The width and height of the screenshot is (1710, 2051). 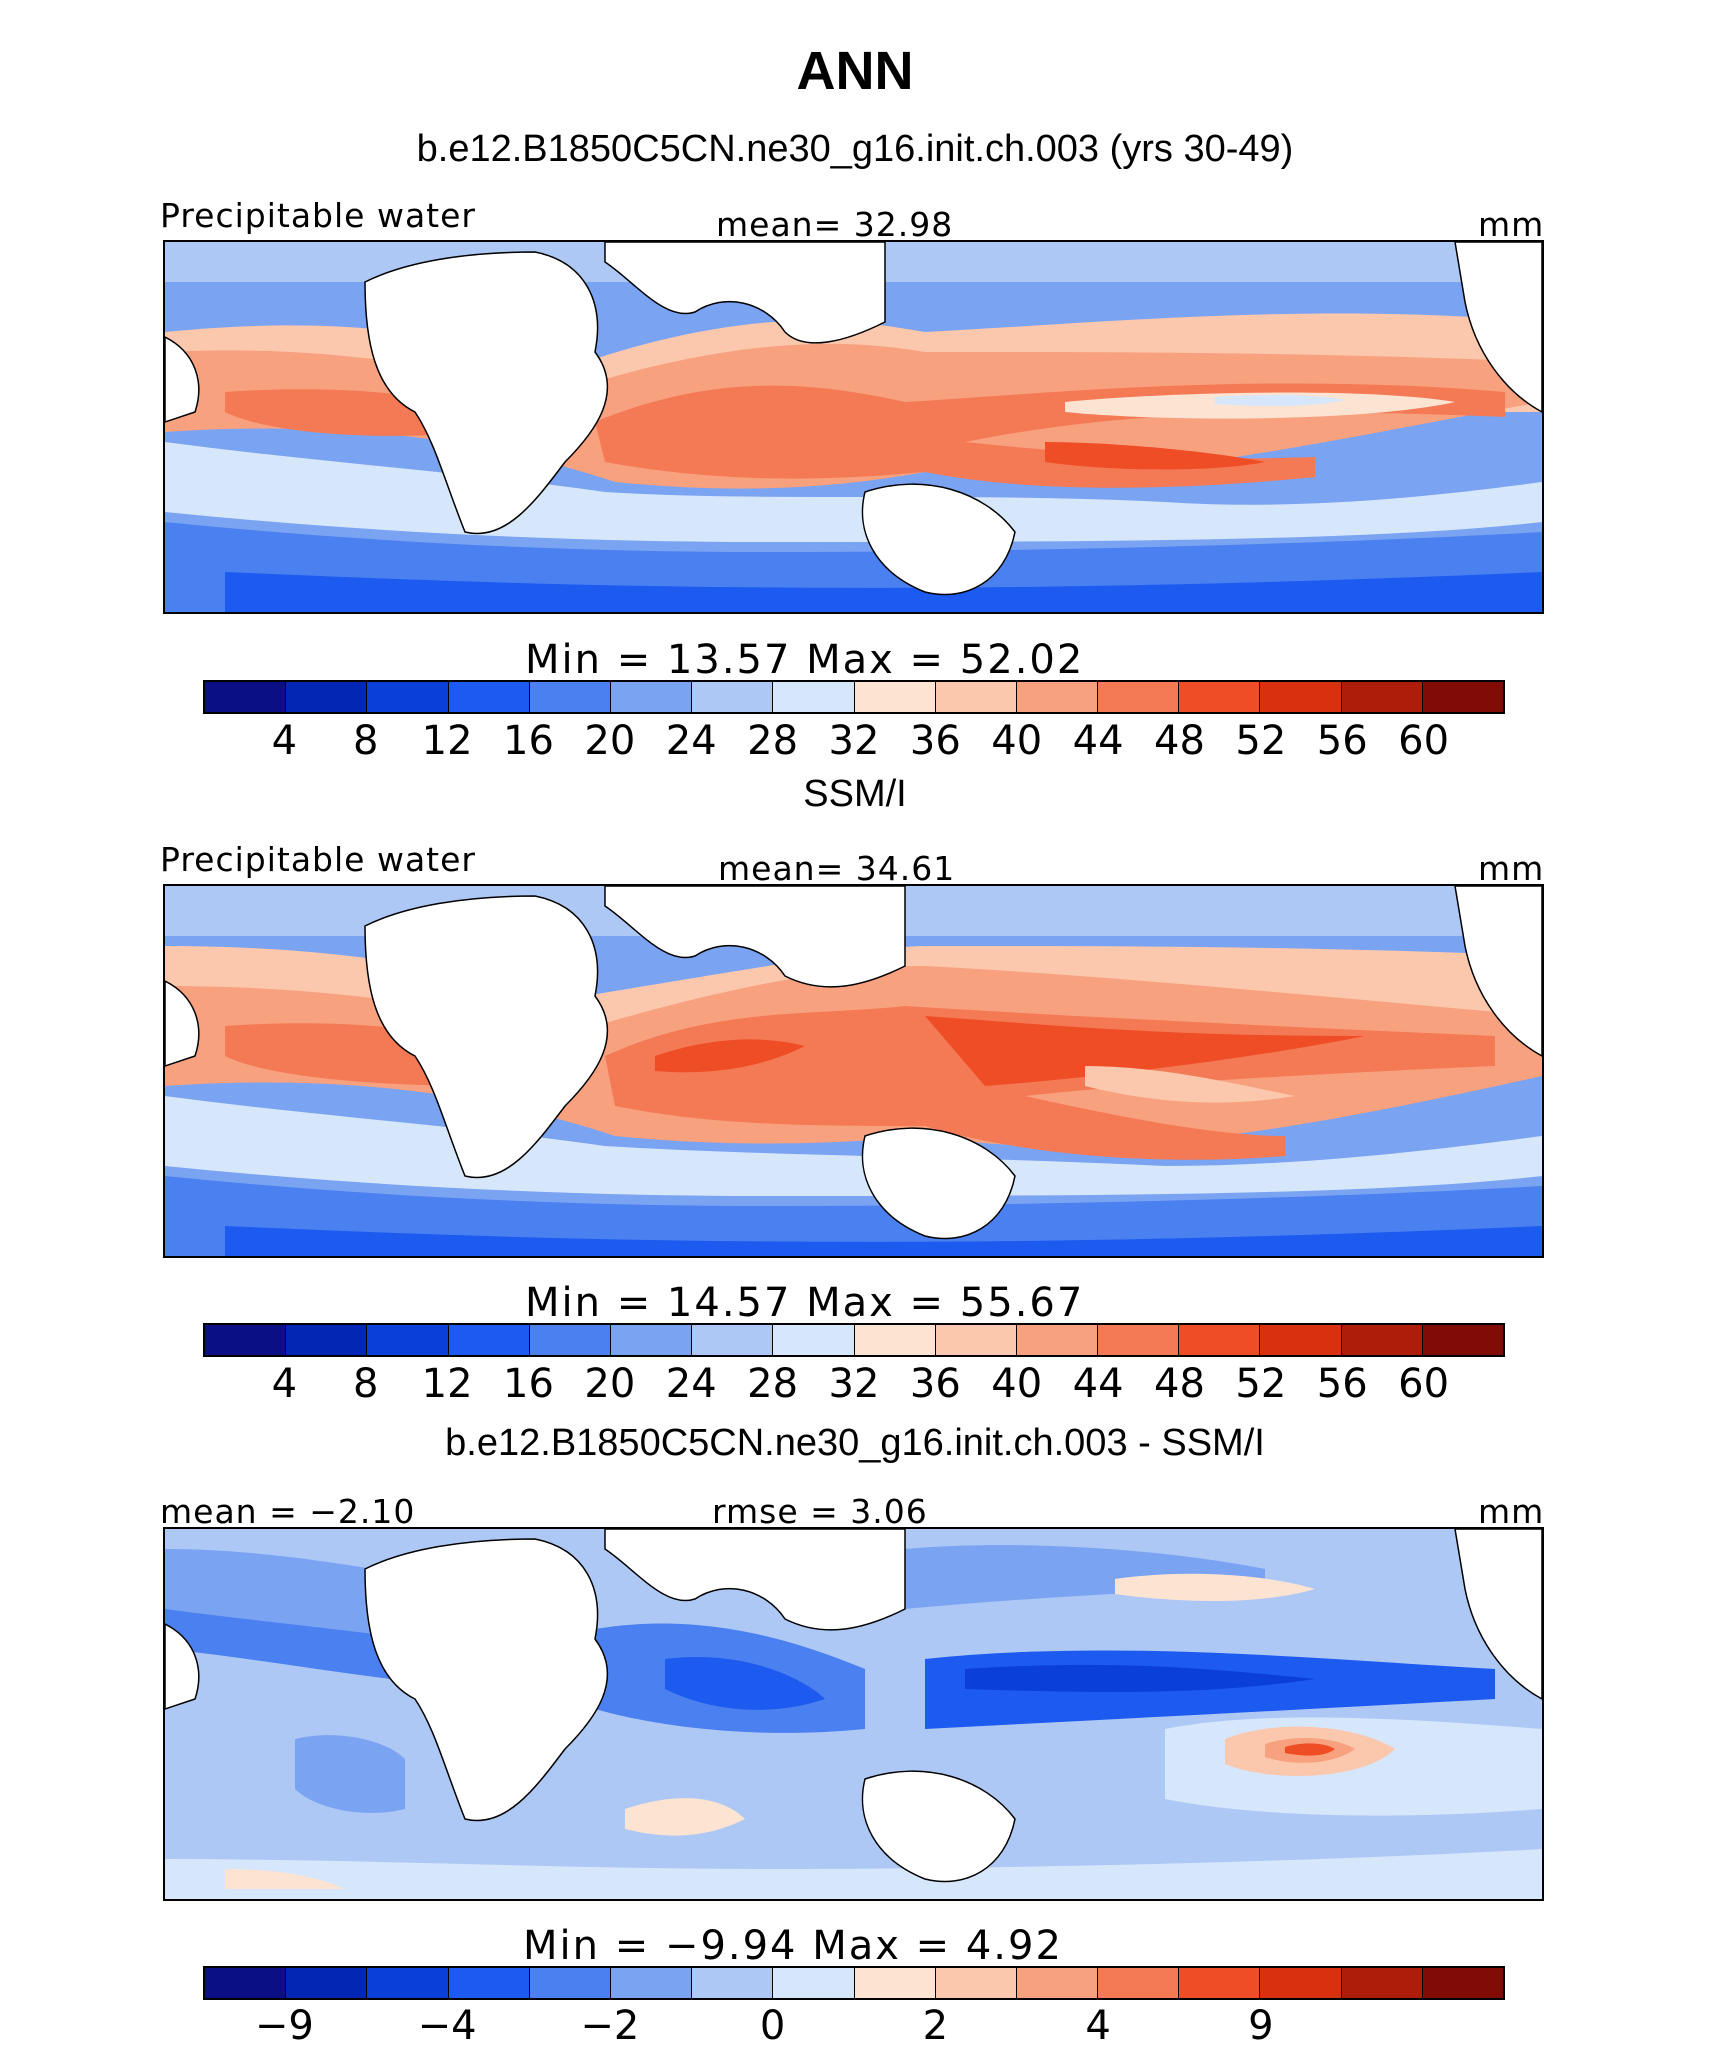 What do you see at coordinates (318, 859) in the screenshot?
I see `panel-2-variable-label: Precipitable water` at bounding box center [318, 859].